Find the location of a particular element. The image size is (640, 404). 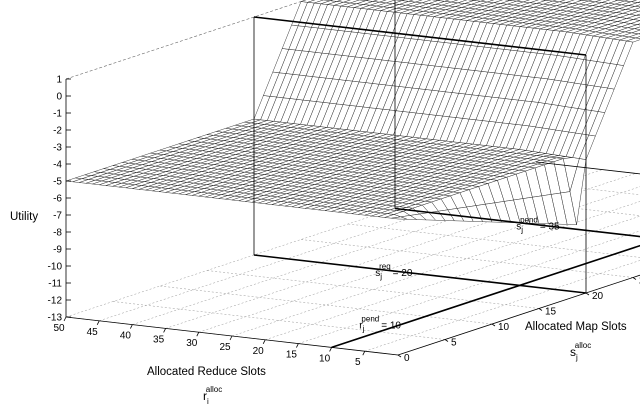

y-tick-label: 25 is located at coordinates (225, 347).